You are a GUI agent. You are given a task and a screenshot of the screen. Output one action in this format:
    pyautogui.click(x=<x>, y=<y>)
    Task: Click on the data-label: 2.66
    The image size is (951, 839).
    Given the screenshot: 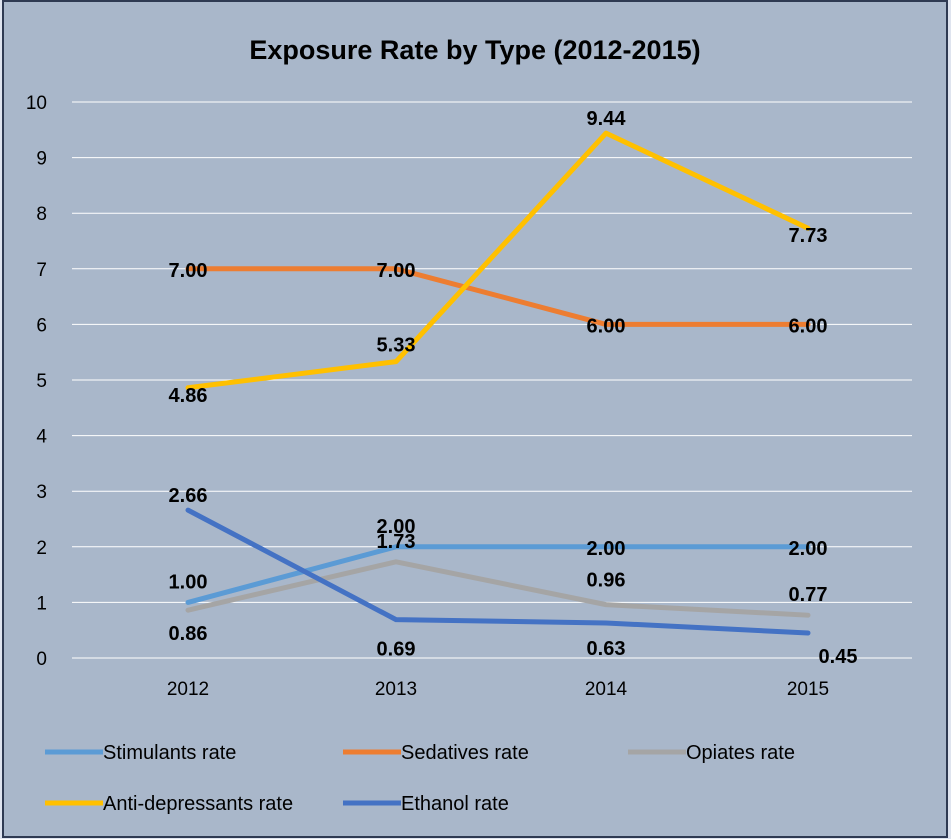 What is the action you would take?
    pyautogui.click(x=188, y=496)
    